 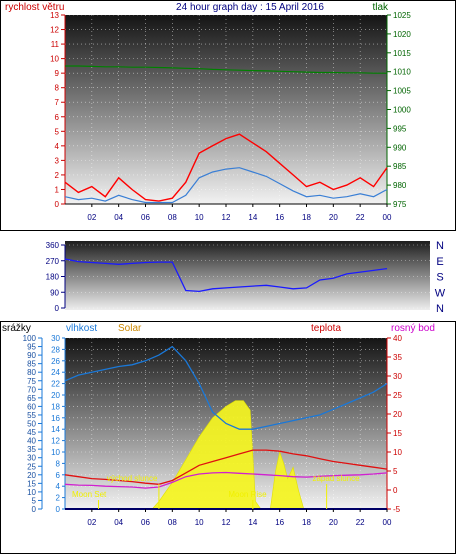 I want to click on wind-x-tick-label: 16, so click(x=279, y=217).